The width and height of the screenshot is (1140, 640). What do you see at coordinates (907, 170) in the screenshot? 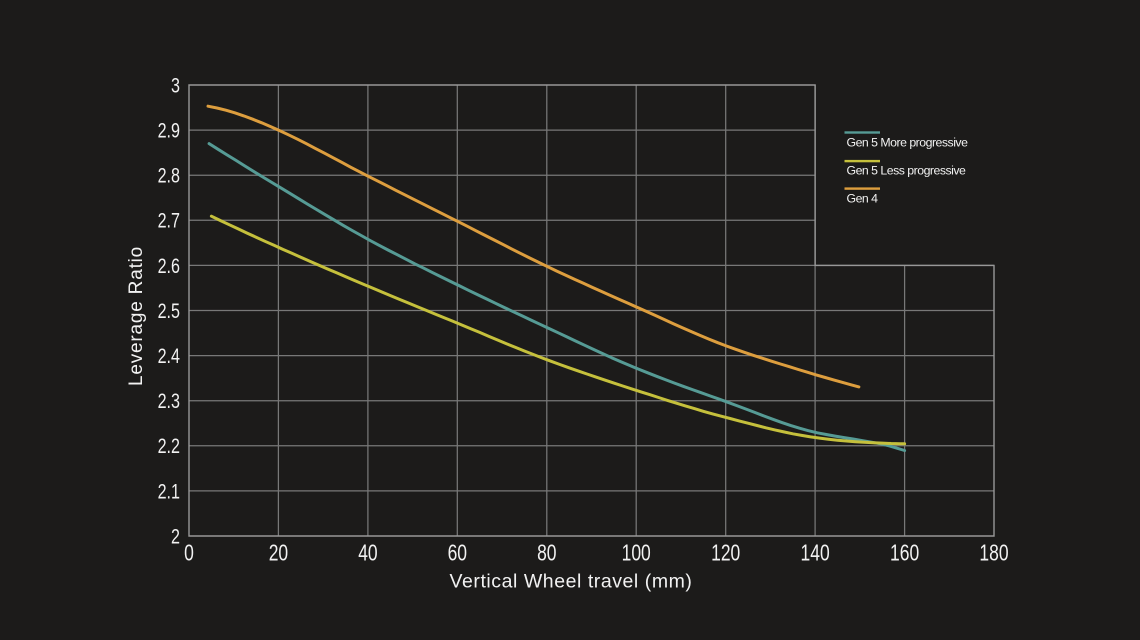
I see `svg-text: Gen 5 Less progressive` at bounding box center [907, 170].